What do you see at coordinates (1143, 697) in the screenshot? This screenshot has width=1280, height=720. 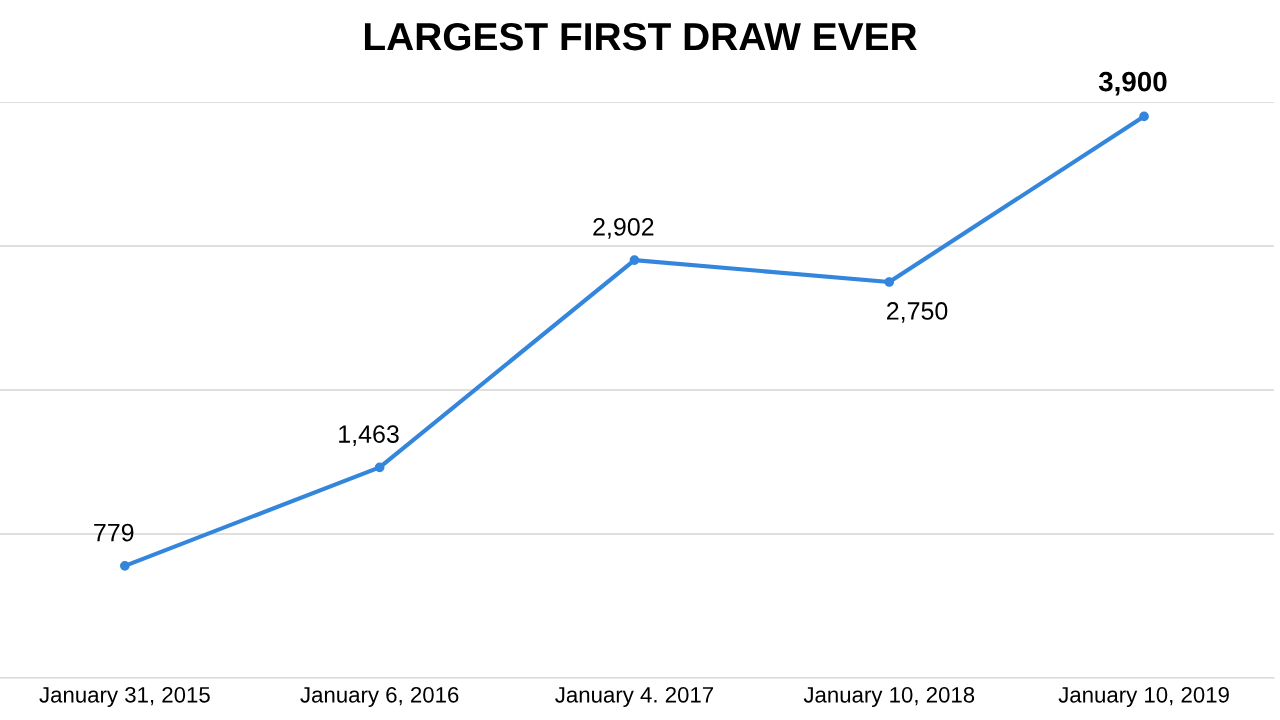 I see `x-tick-label: January 10, 2019` at bounding box center [1143, 697].